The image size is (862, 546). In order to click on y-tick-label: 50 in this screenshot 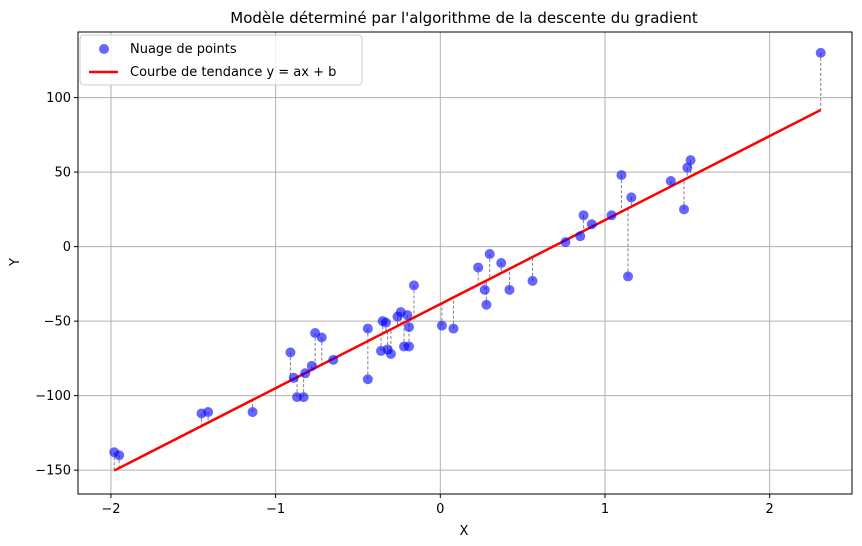, I will do `click(62, 173)`.